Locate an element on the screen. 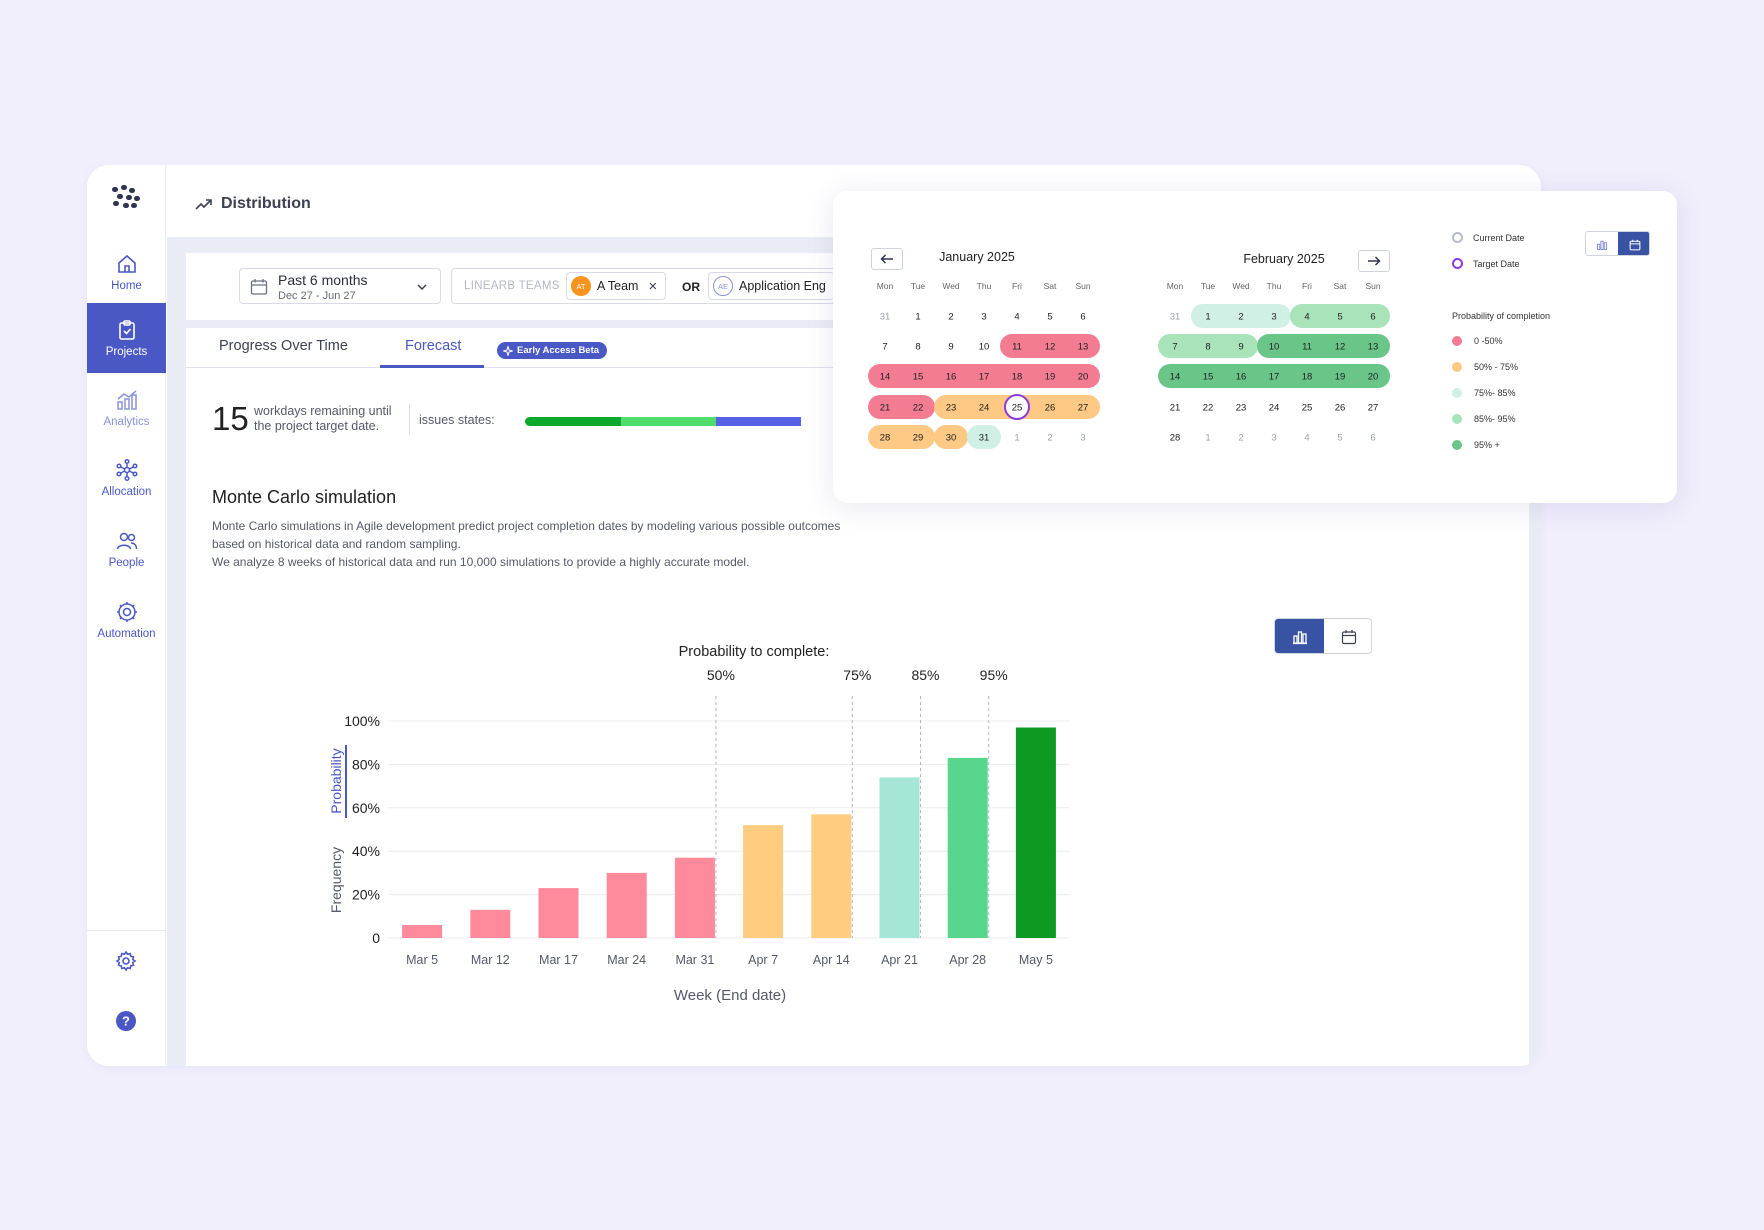 This screenshot has width=1764, height=1230. calendar-day: 6 is located at coordinates (1082, 317).